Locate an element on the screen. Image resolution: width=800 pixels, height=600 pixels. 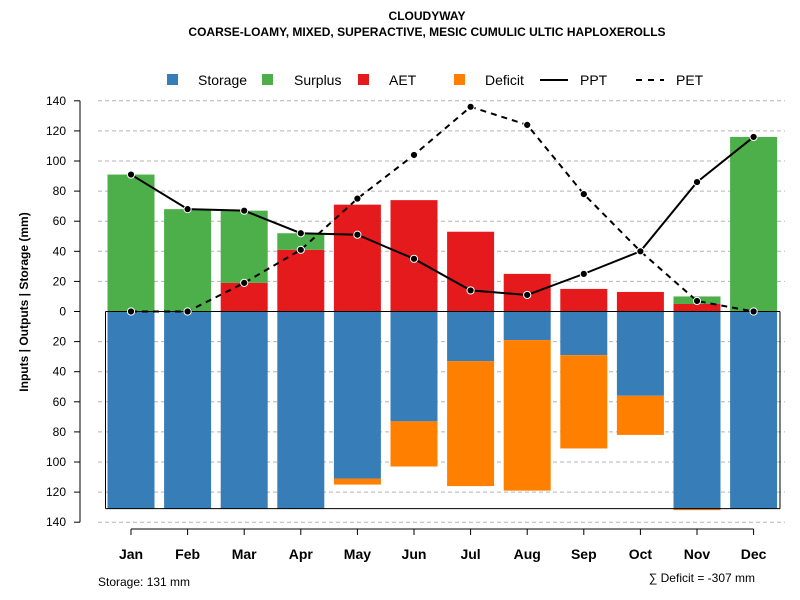
aet-legend-label: AET is located at coordinates (403, 80).